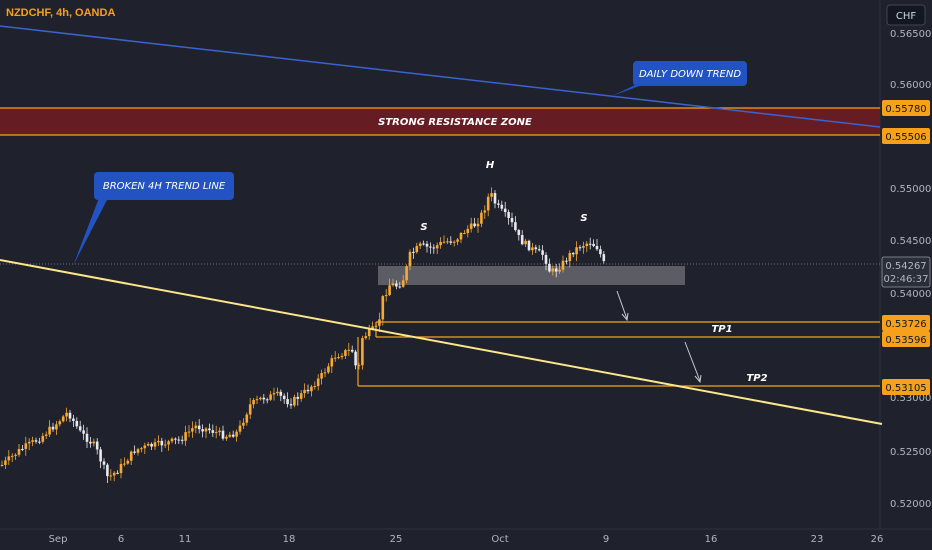  What do you see at coordinates (910, 189) in the screenshot?
I see `y-tick-label: 0.55000` at bounding box center [910, 189].